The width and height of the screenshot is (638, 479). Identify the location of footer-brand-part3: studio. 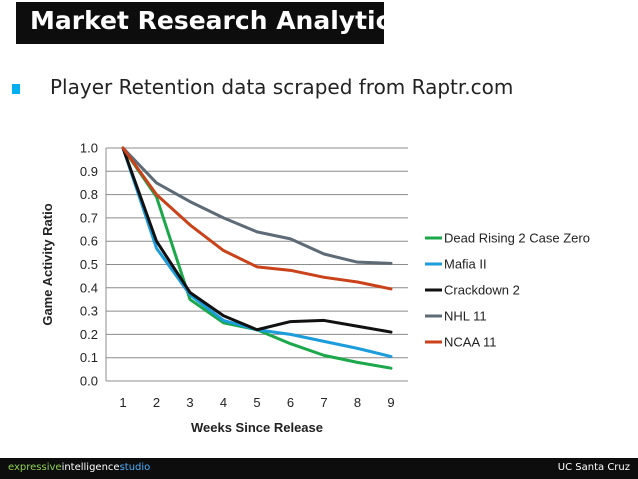
(135, 467).